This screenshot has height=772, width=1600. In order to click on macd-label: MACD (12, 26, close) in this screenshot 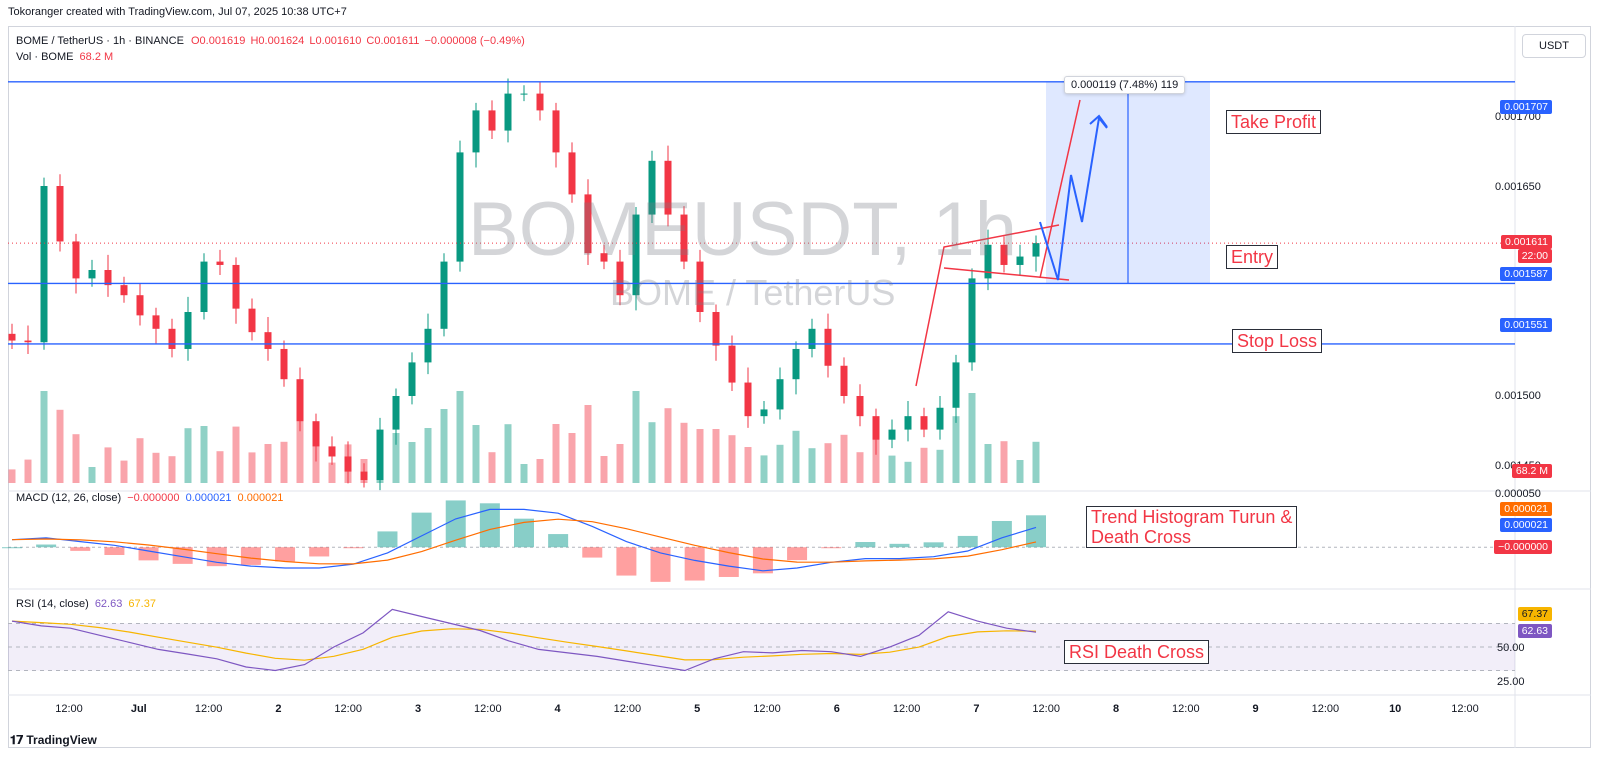, I will do `click(69, 498)`.